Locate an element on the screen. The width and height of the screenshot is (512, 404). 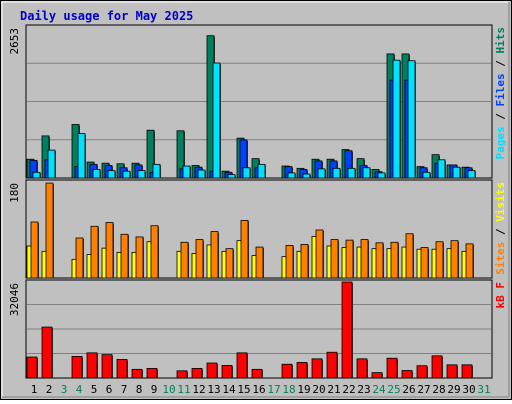
x-label-day-26: 26 is located at coordinates (408, 389).